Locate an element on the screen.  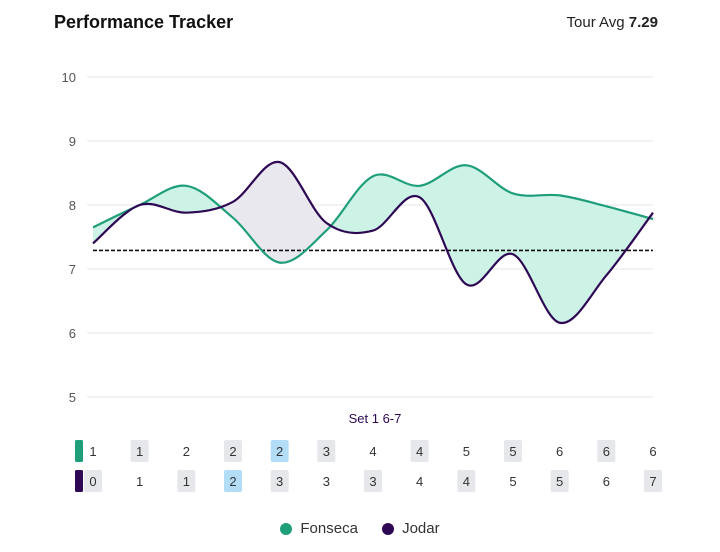
legend-label-jodar: Jodar is located at coordinates (421, 528).